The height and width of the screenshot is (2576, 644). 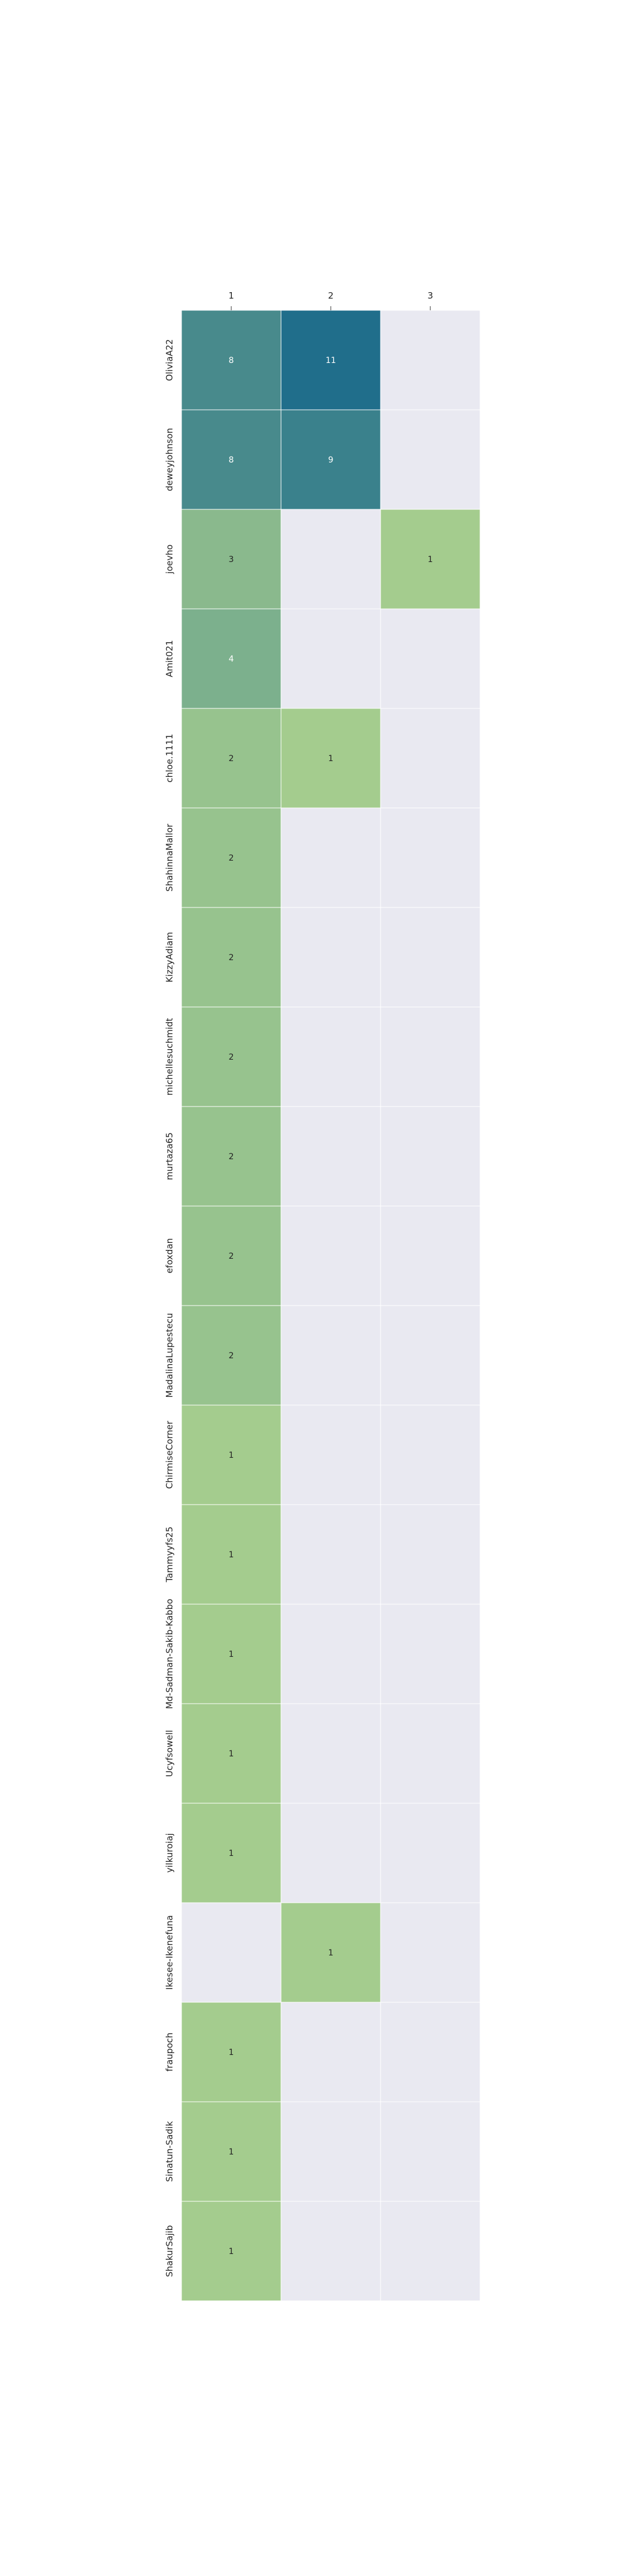 I want to click on row-tick-label: chloe.1111, so click(x=170, y=758).